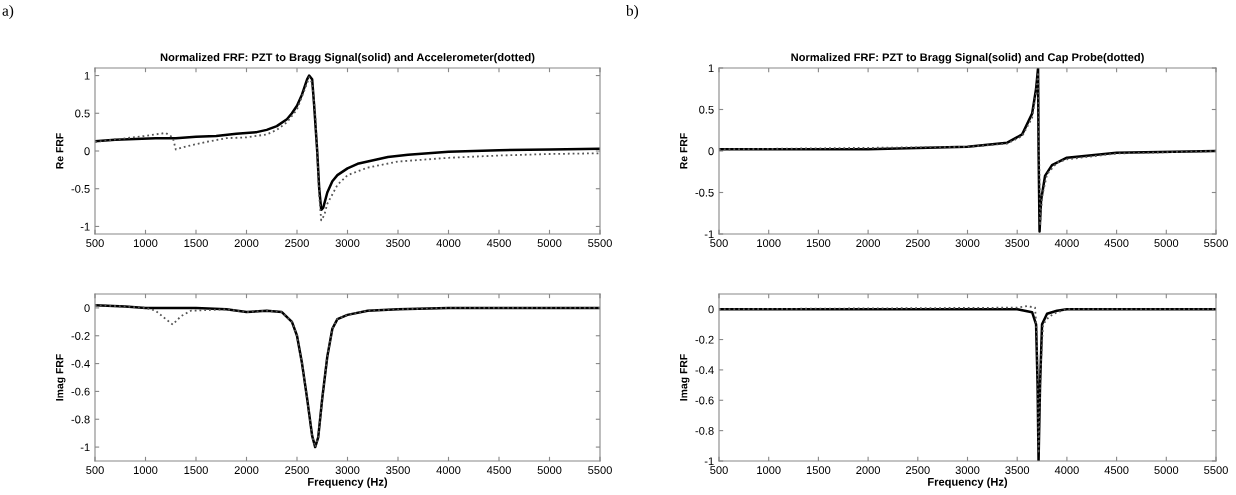  What do you see at coordinates (8, 12) in the screenshot?
I see `text: a)` at bounding box center [8, 12].